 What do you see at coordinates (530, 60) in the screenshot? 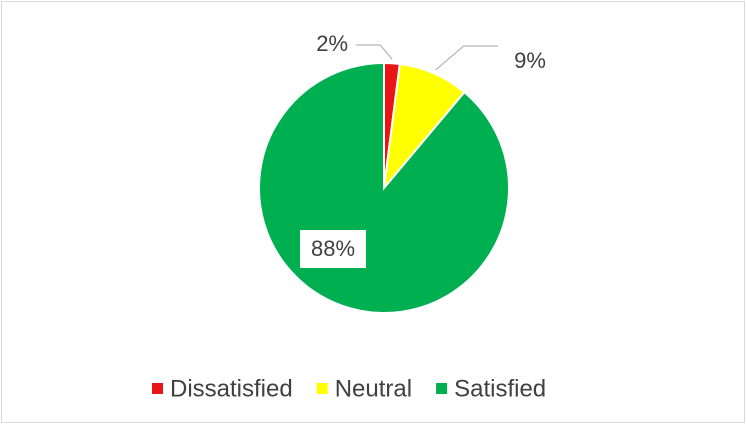
I see `data-label: 9%` at bounding box center [530, 60].